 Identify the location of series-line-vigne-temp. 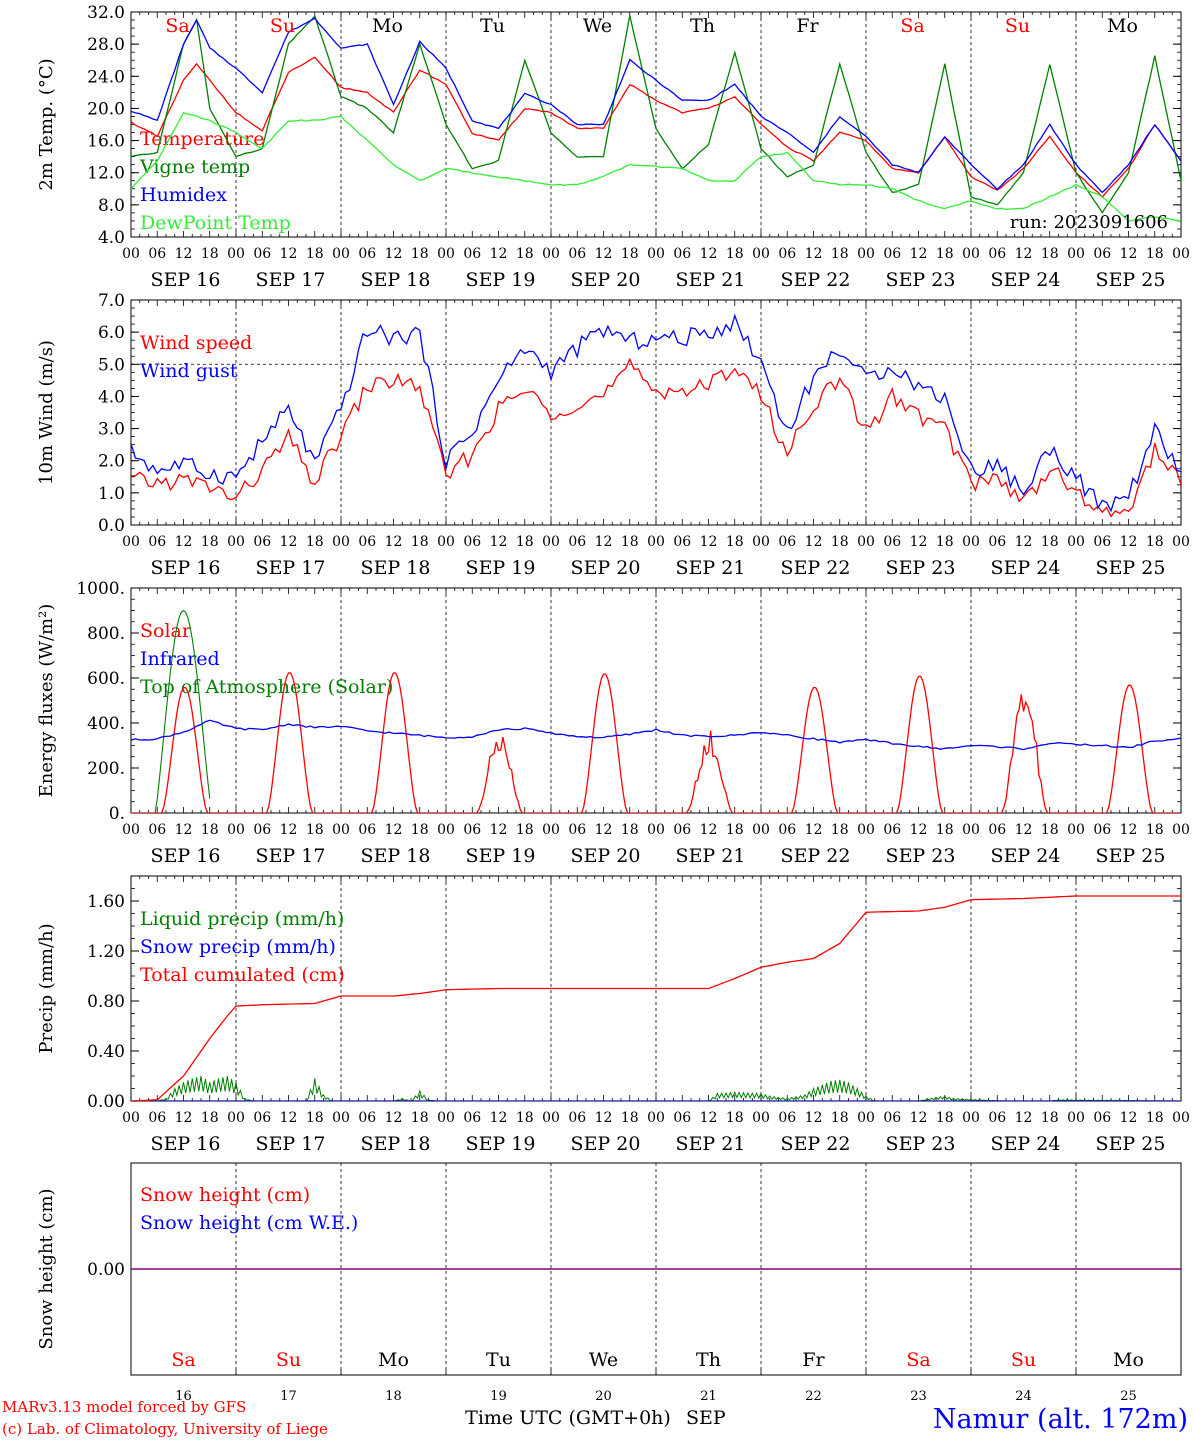
(656, 114).